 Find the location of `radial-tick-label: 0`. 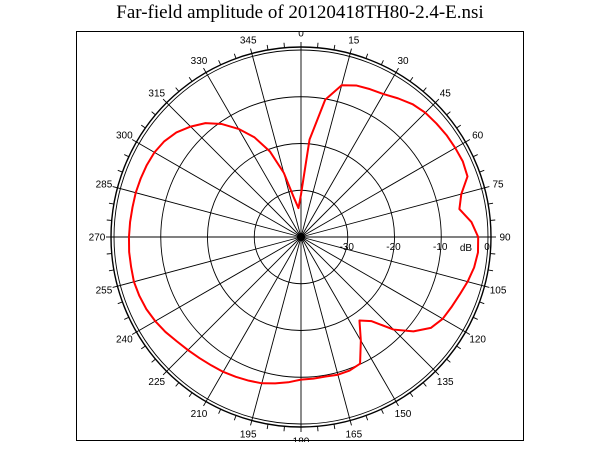

radial-tick-label: 0 is located at coordinates (487, 247).